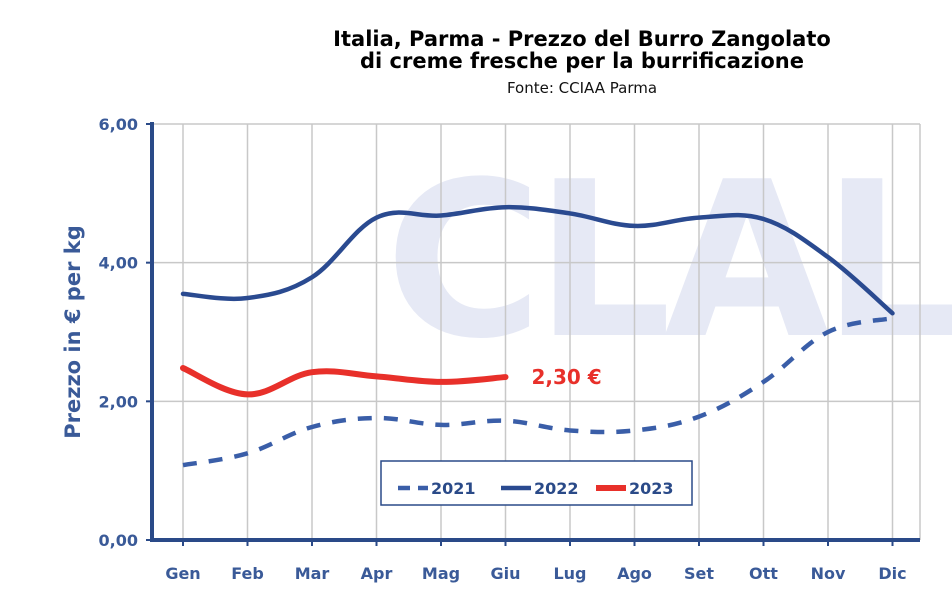 The height and width of the screenshot is (604, 952). Describe the element at coordinates (634, 573) in the screenshot. I see `x-tick-label: Ago` at that location.